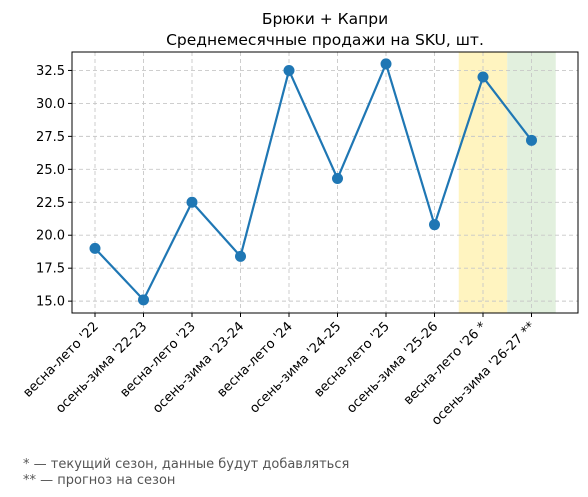 The image size is (588, 497). I want to click on x-tick-label: осень-зима '24-25, so click(295, 367).